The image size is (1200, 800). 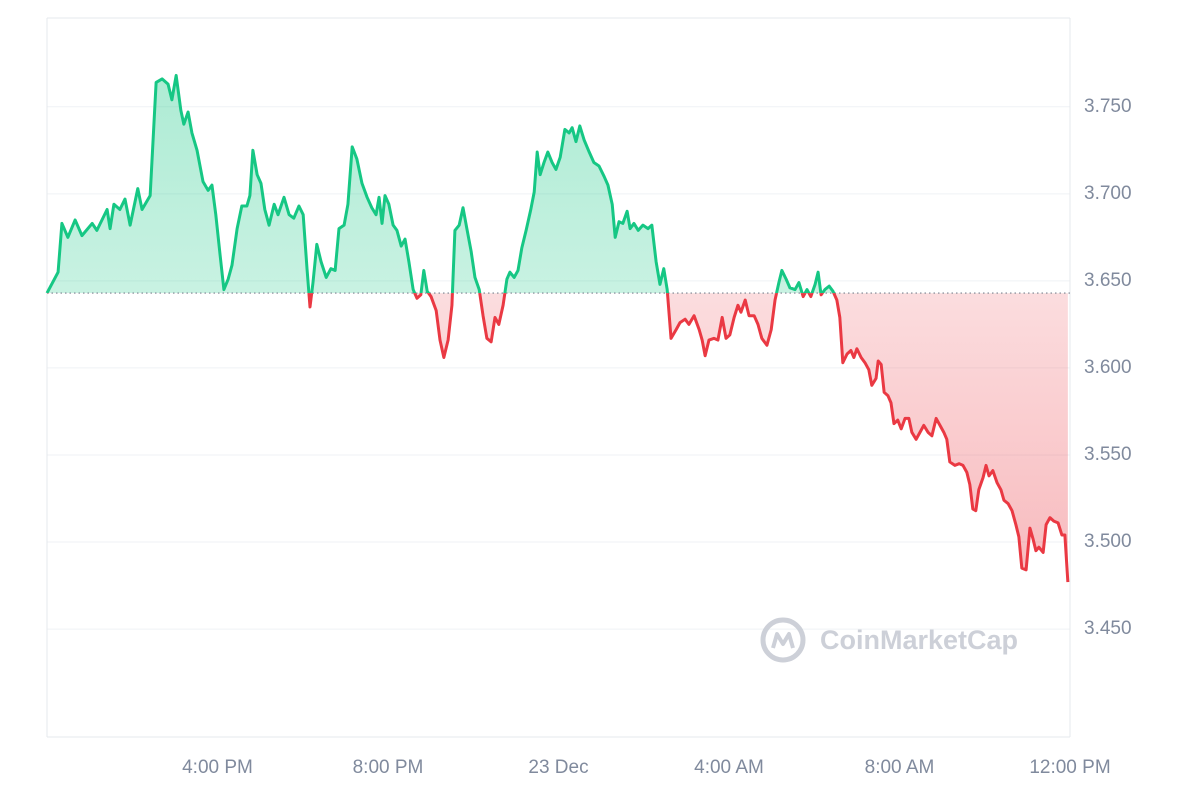 What do you see at coordinates (388, 767) in the screenshot?
I see `x-tick-label: 8:00 PM` at bounding box center [388, 767].